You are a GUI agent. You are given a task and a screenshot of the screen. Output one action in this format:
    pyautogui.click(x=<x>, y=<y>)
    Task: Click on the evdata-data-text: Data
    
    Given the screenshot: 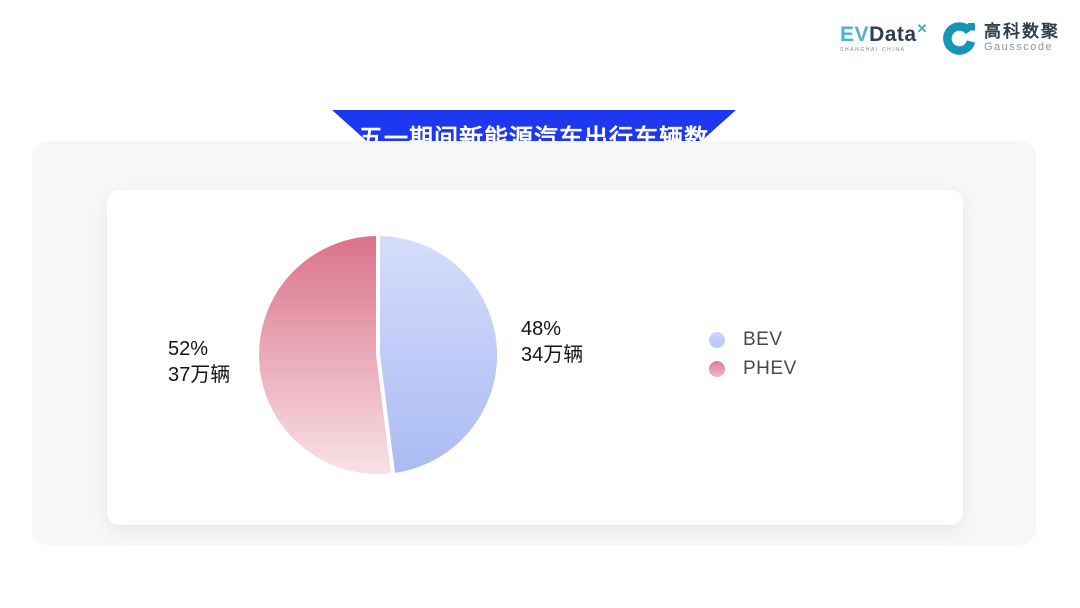 What is the action you would take?
    pyautogui.click(x=893, y=34)
    